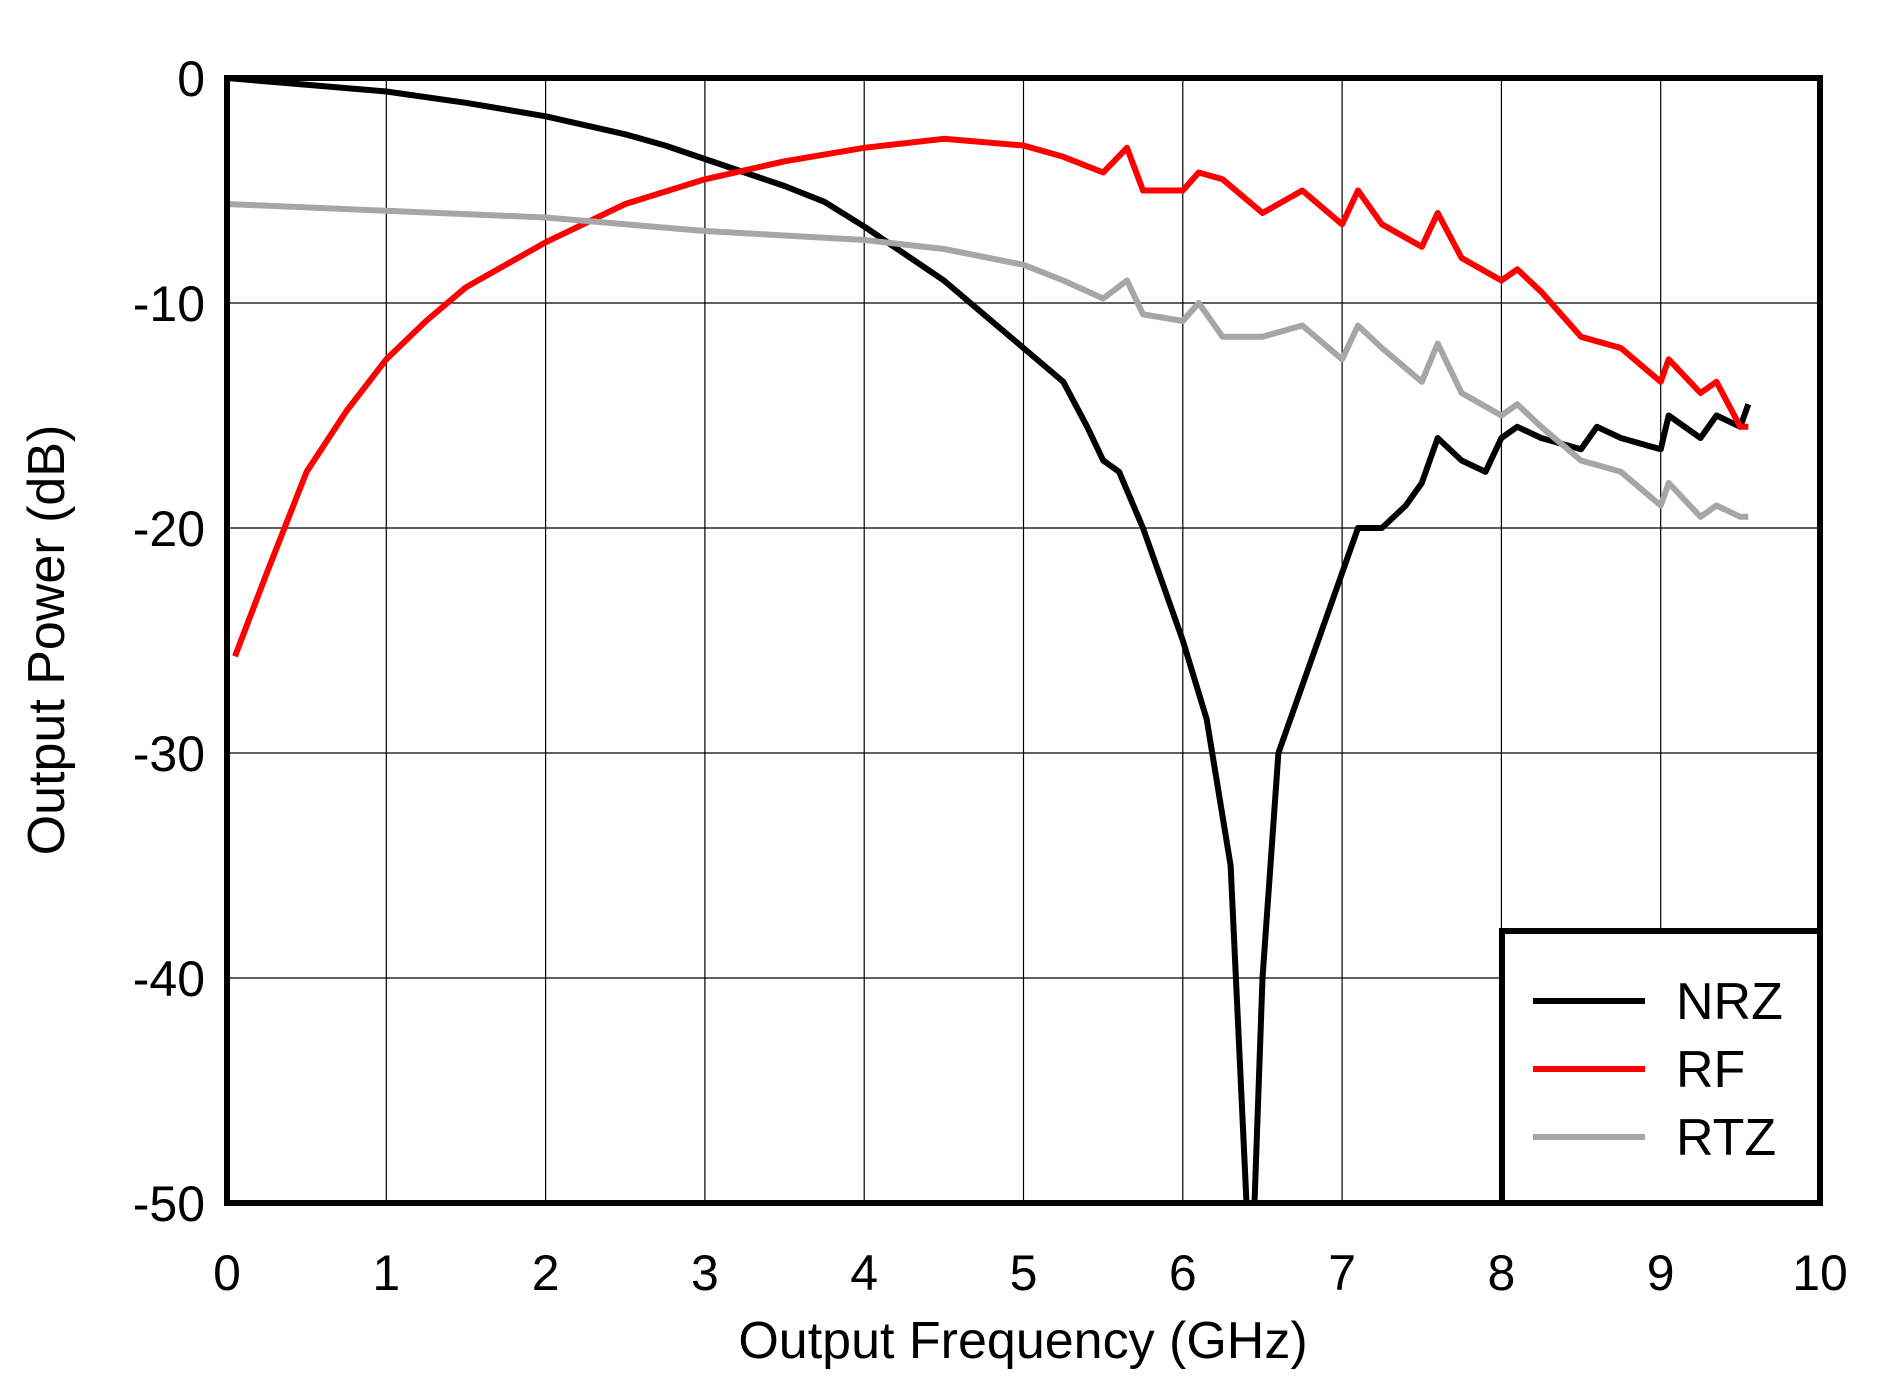  What do you see at coordinates (169, 979) in the screenshot?
I see `y-tick-label: -40` at bounding box center [169, 979].